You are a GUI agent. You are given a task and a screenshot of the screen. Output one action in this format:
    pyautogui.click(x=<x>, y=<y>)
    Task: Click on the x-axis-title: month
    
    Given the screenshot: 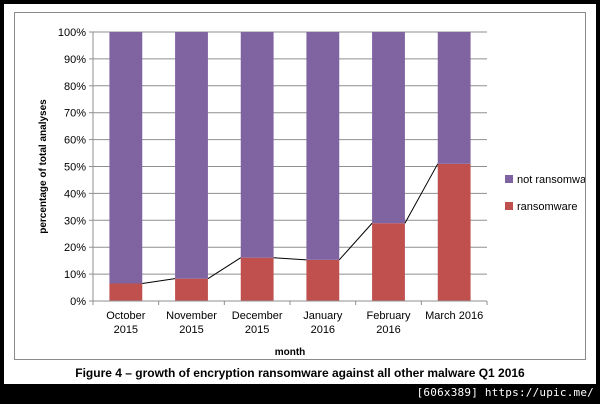 What is the action you would take?
    pyautogui.click(x=290, y=352)
    